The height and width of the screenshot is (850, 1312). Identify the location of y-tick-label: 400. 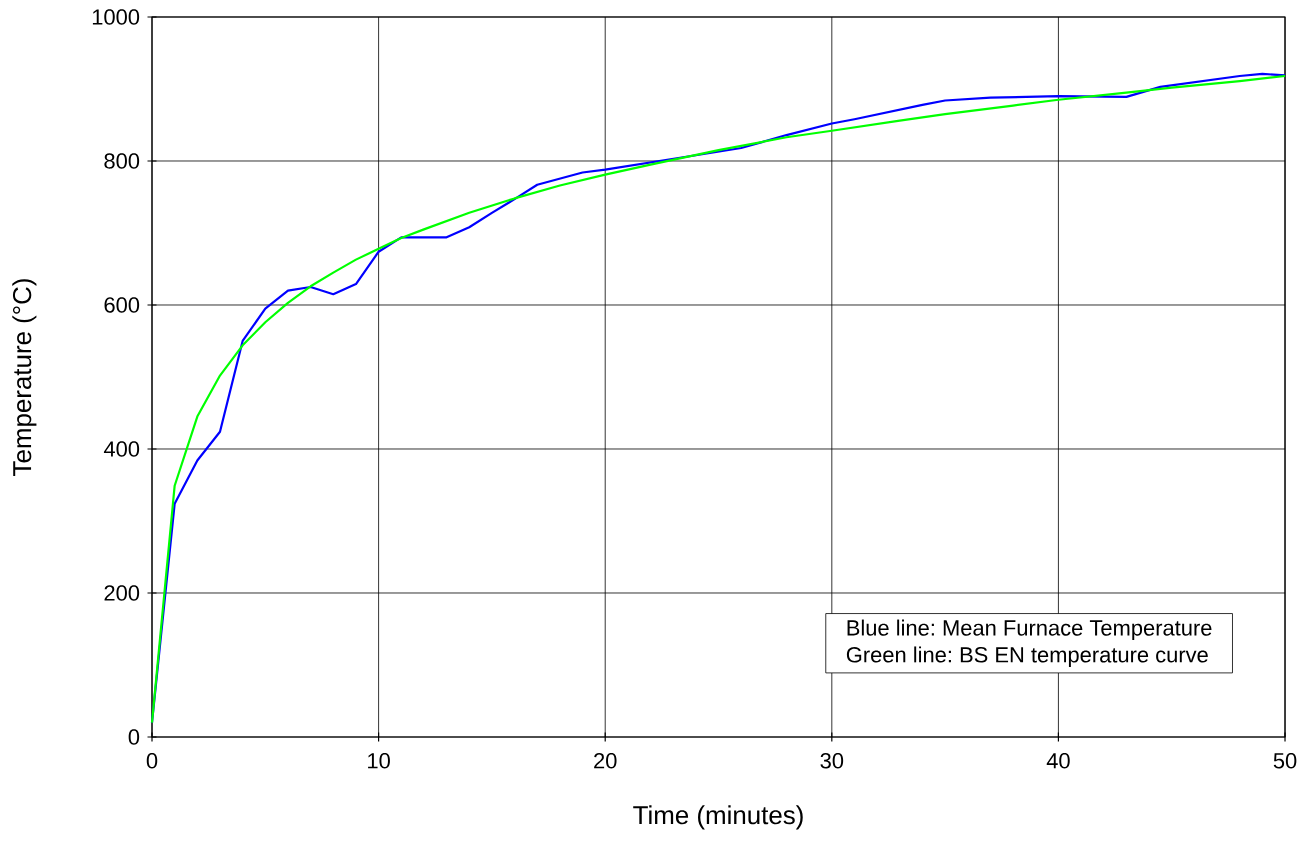
(121, 449).